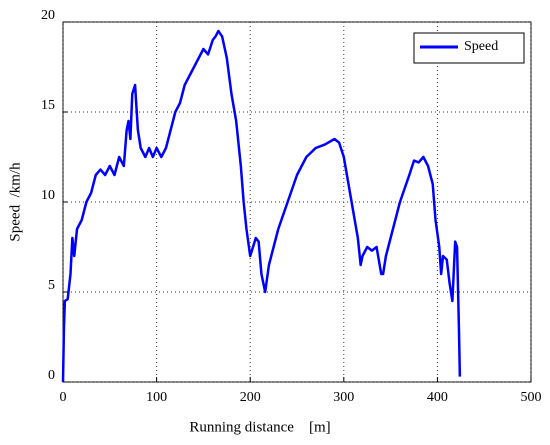 The width and height of the screenshot is (550, 445). What do you see at coordinates (250, 397) in the screenshot?
I see `x-tick-label: 200` at bounding box center [250, 397].